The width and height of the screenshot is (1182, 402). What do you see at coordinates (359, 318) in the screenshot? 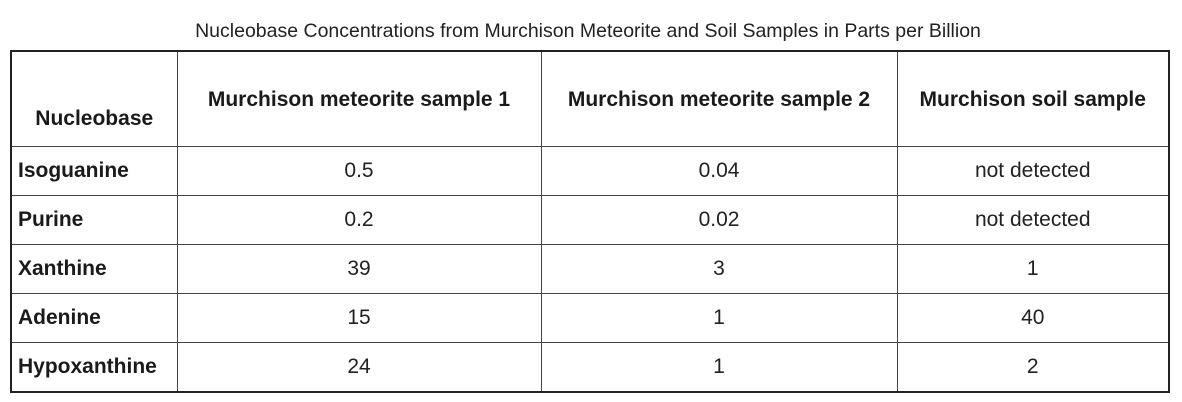
I see `cell-value: 15` at bounding box center [359, 318].